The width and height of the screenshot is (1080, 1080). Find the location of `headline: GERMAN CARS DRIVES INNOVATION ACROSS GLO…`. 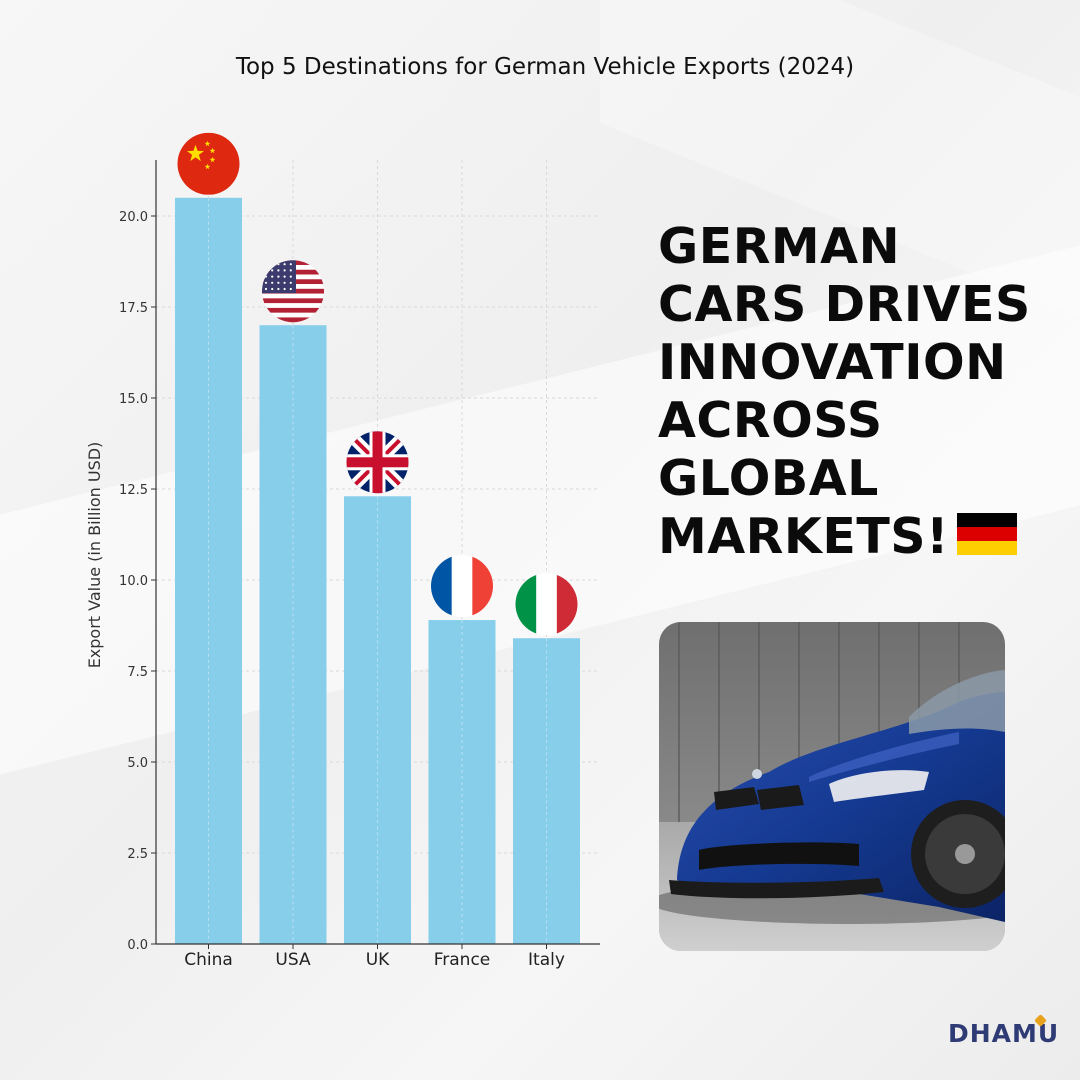

headline: GERMAN CARS DRIVES INNOVATION ACROSS GLO… is located at coordinates (858, 392).